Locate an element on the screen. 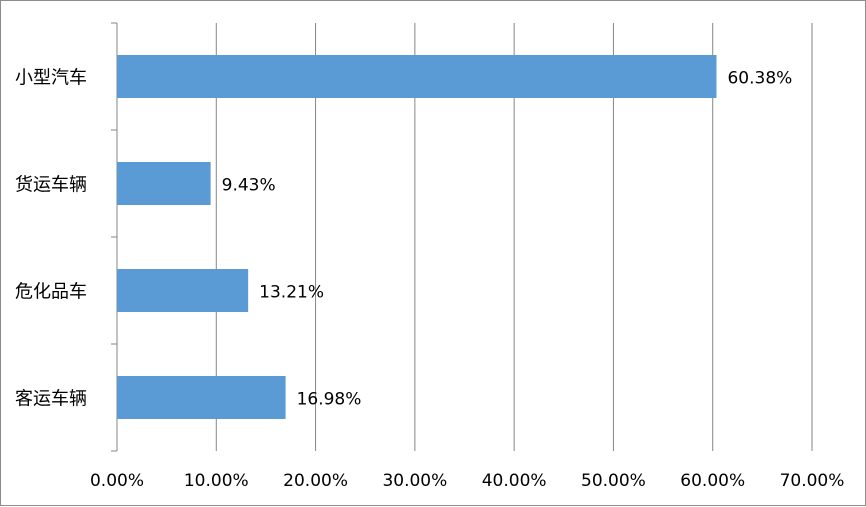  x-tick-label: 70.00% is located at coordinates (812, 481).